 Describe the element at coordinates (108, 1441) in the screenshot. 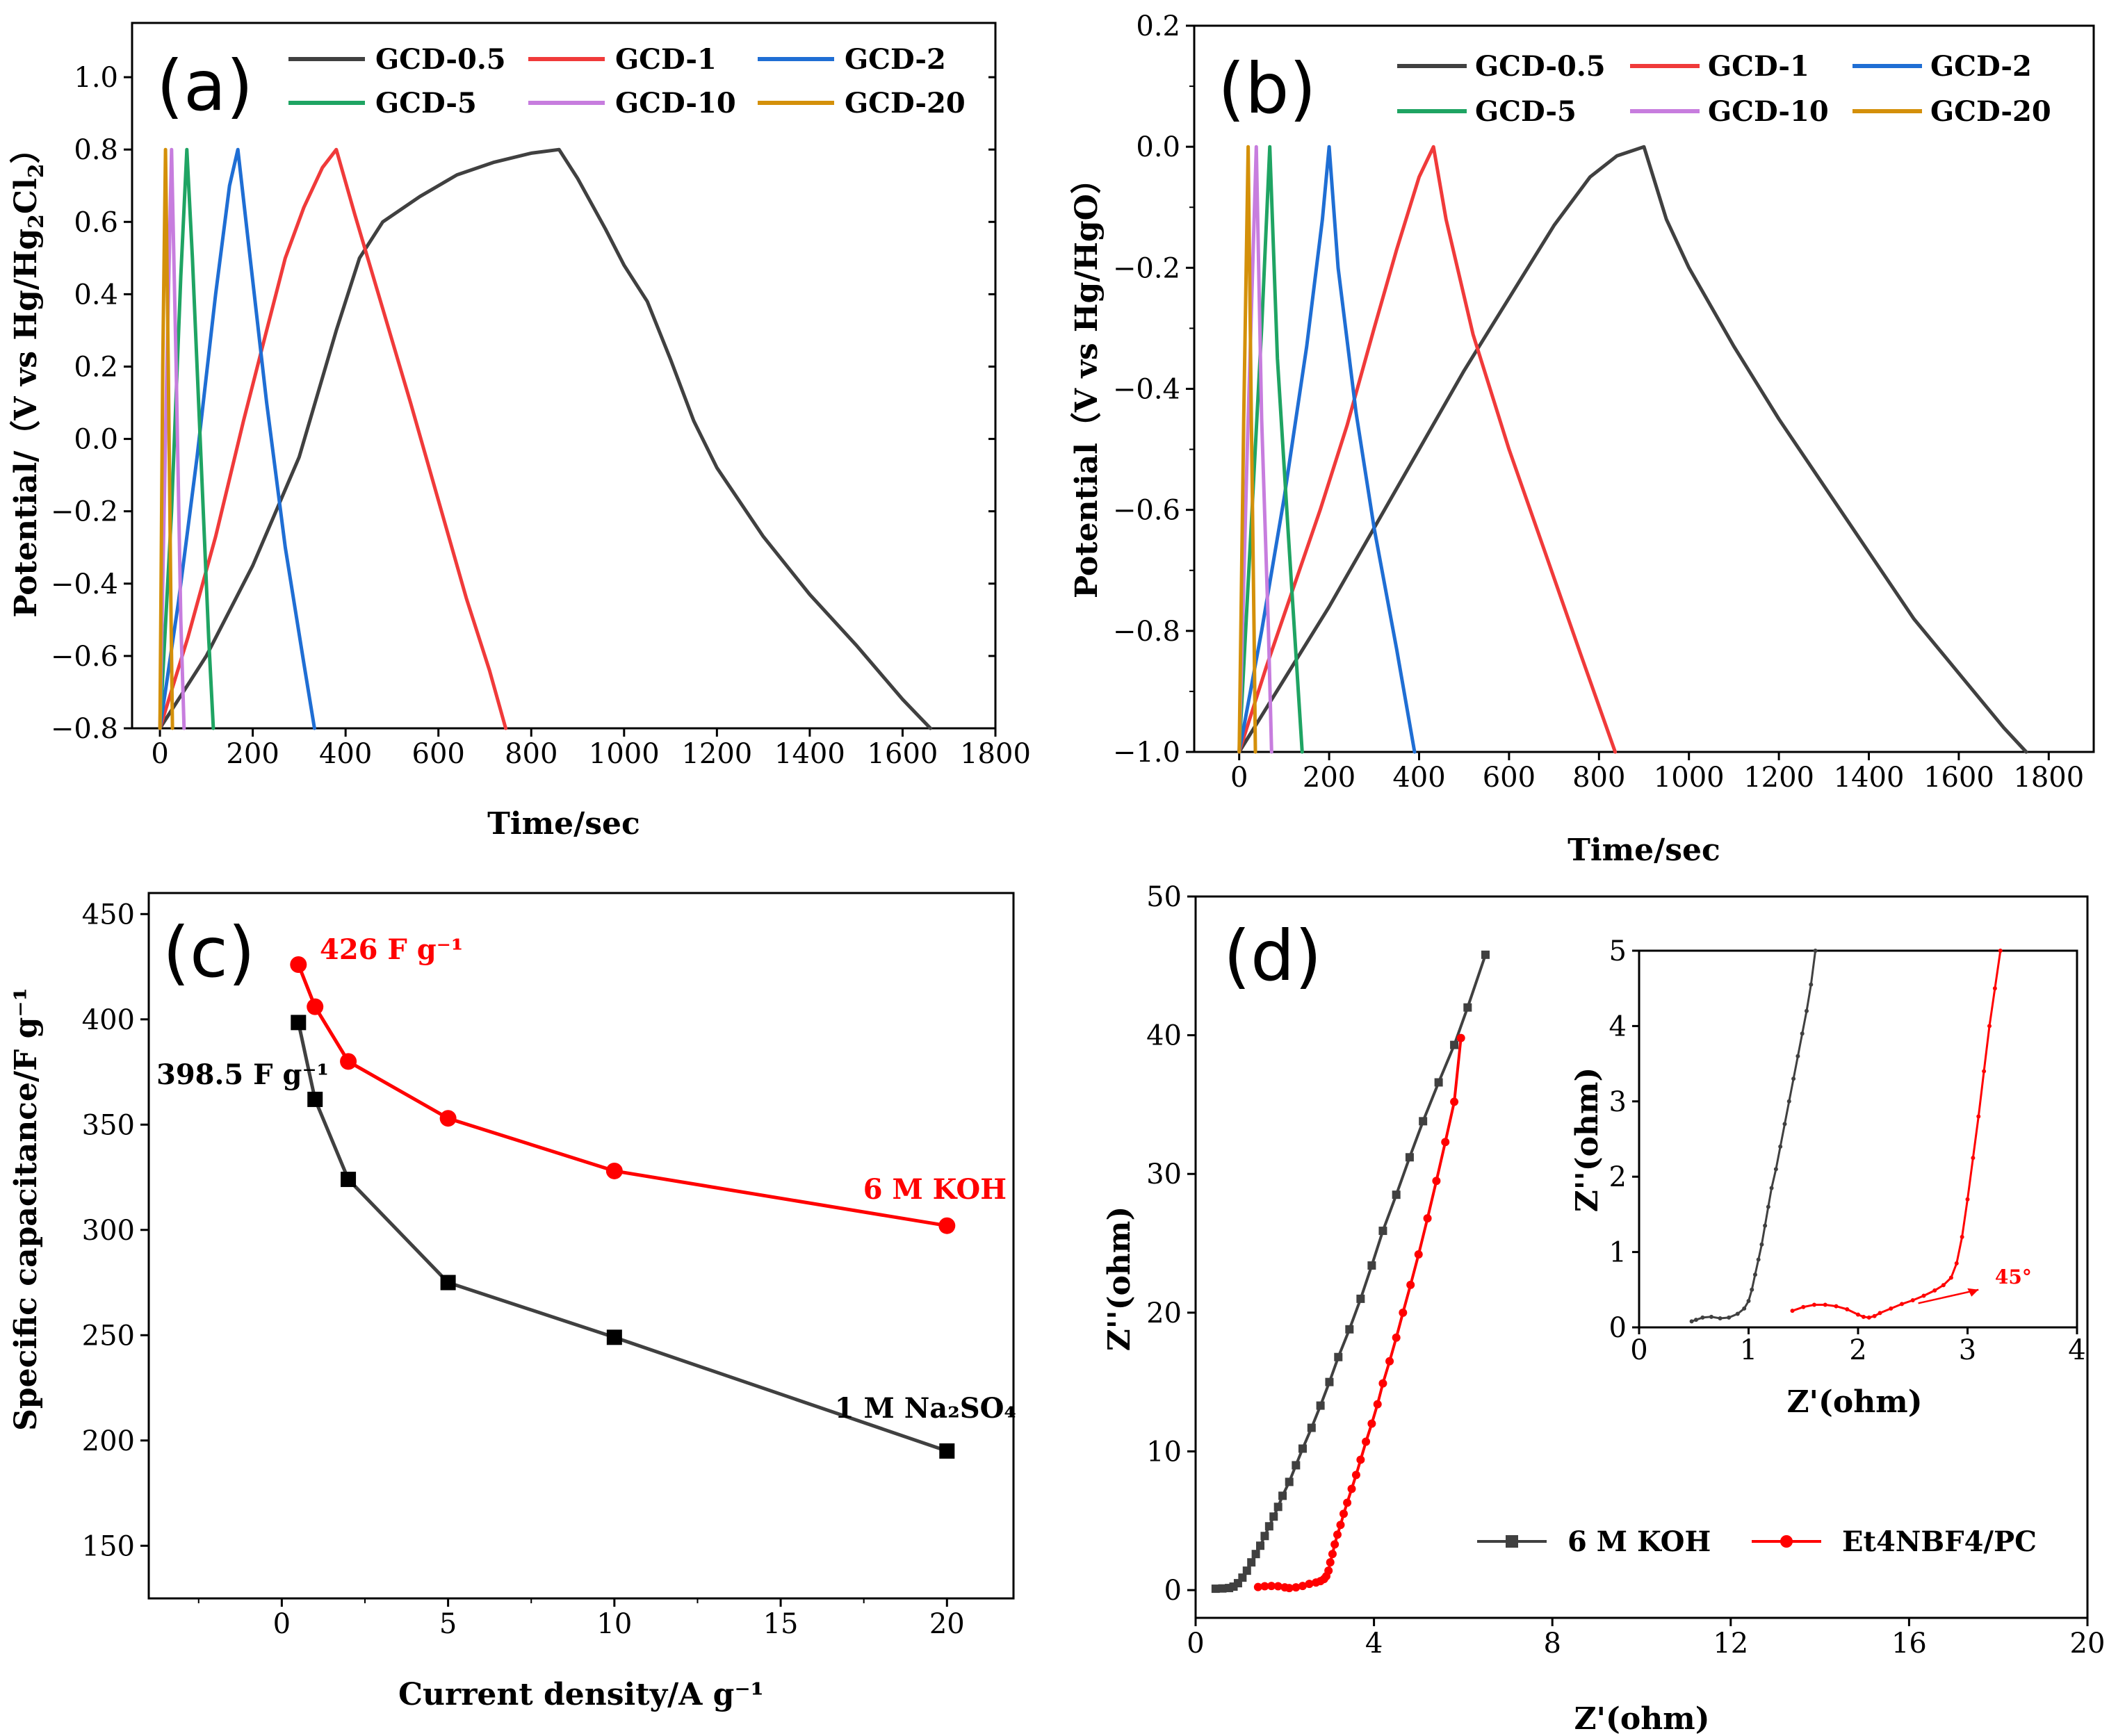

I see `y-tick-label: 200` at that location.